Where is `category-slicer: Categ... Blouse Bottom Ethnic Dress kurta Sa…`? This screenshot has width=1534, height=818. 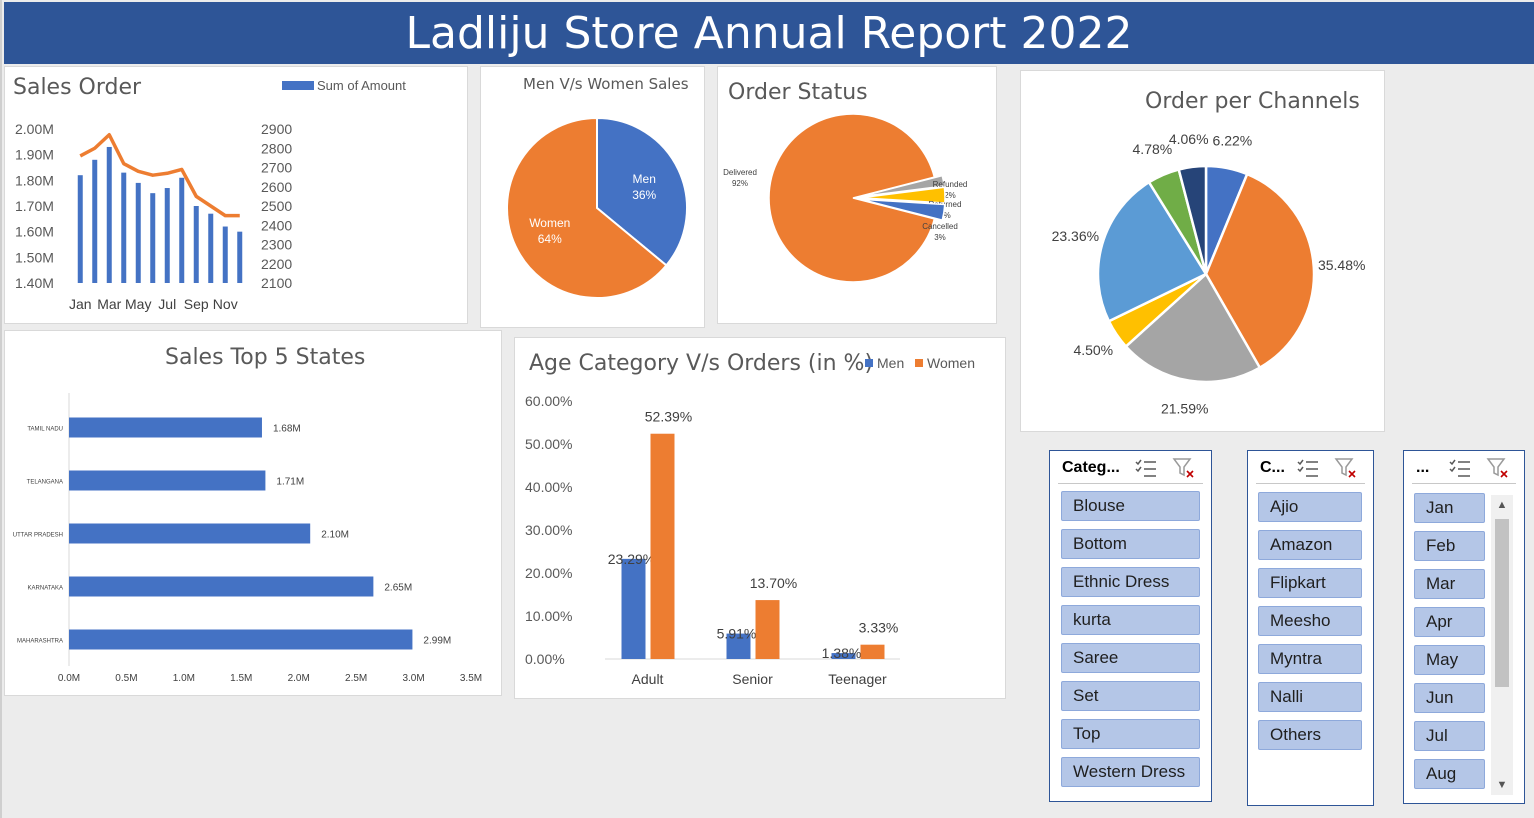
category-slicer: Categ... Blouse Bottom Ethnic Dress kurta Sa… is located at coordinates (1130, 626).